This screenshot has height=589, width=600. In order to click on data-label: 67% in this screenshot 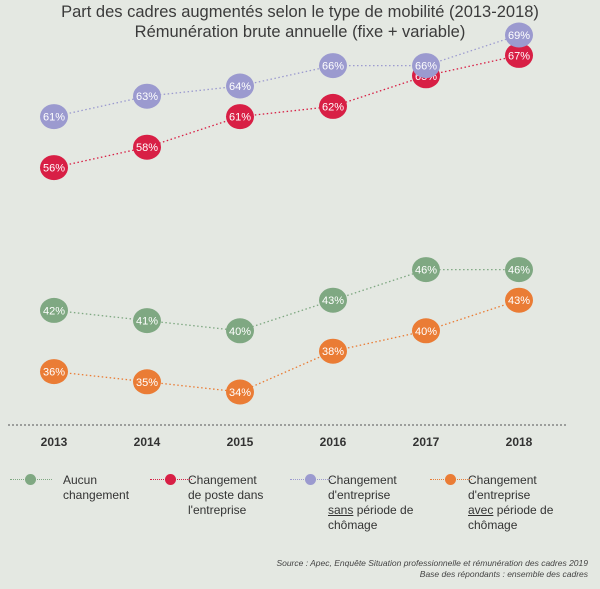, I will do `click(519, 56)`.